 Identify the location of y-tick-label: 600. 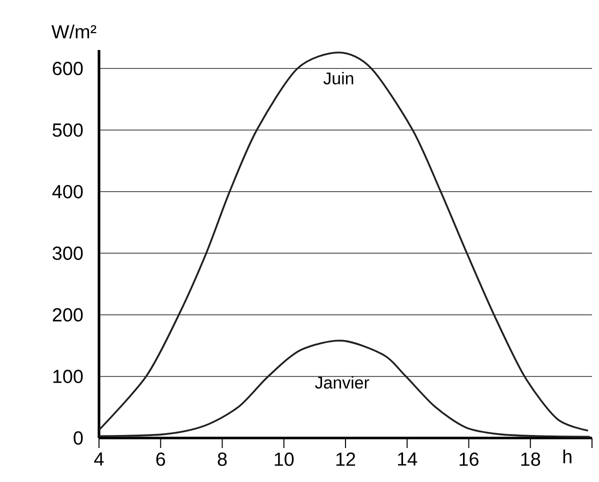
(67, 69).